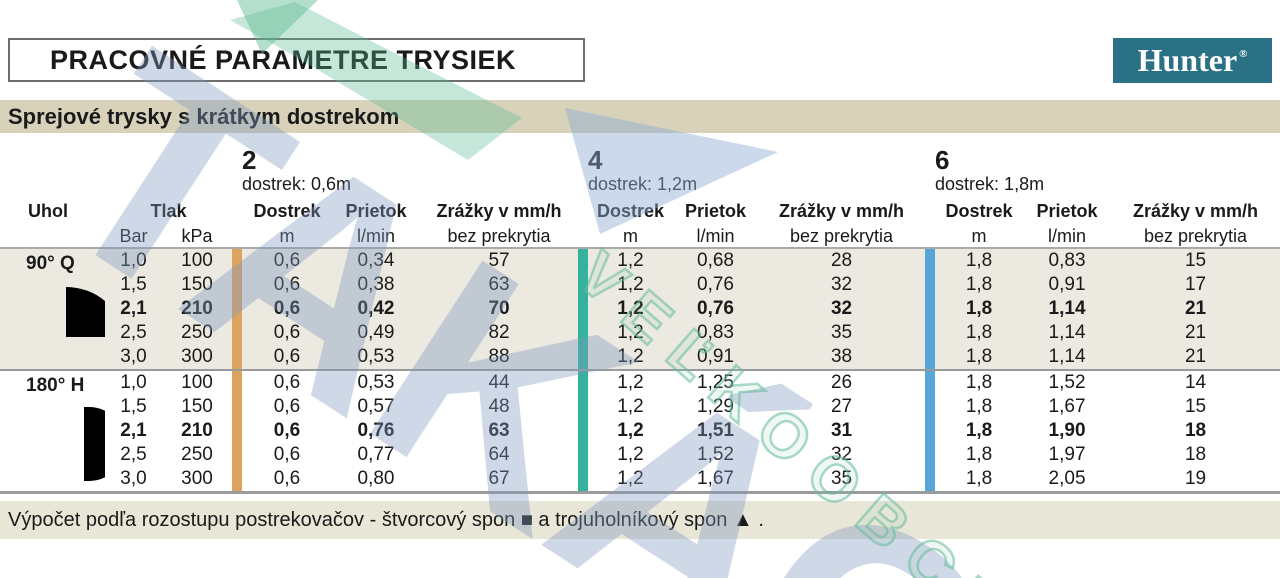 Image resolution: width=1280 pixels, height=578 pixels. Describe the element at coordinates (133, 260) in the screenshot. I see `cell-tlak-bar: 1,0` at that location.